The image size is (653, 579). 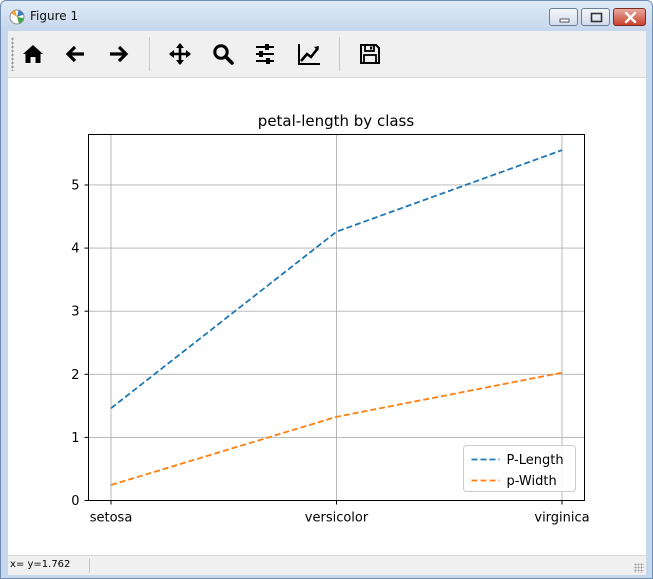 What do you see at coordinates (532, 481) in the screenshot?
I see `legend-label: p-Width` at bounding box center [532, 481].